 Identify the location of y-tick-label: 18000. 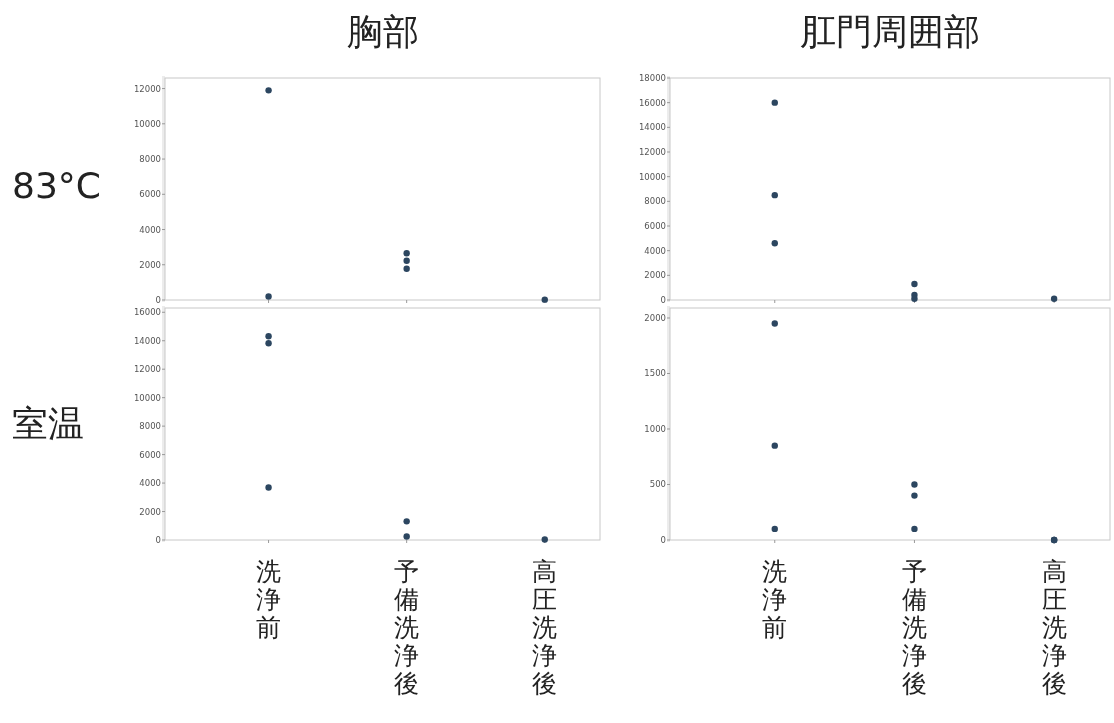
(652, 78).